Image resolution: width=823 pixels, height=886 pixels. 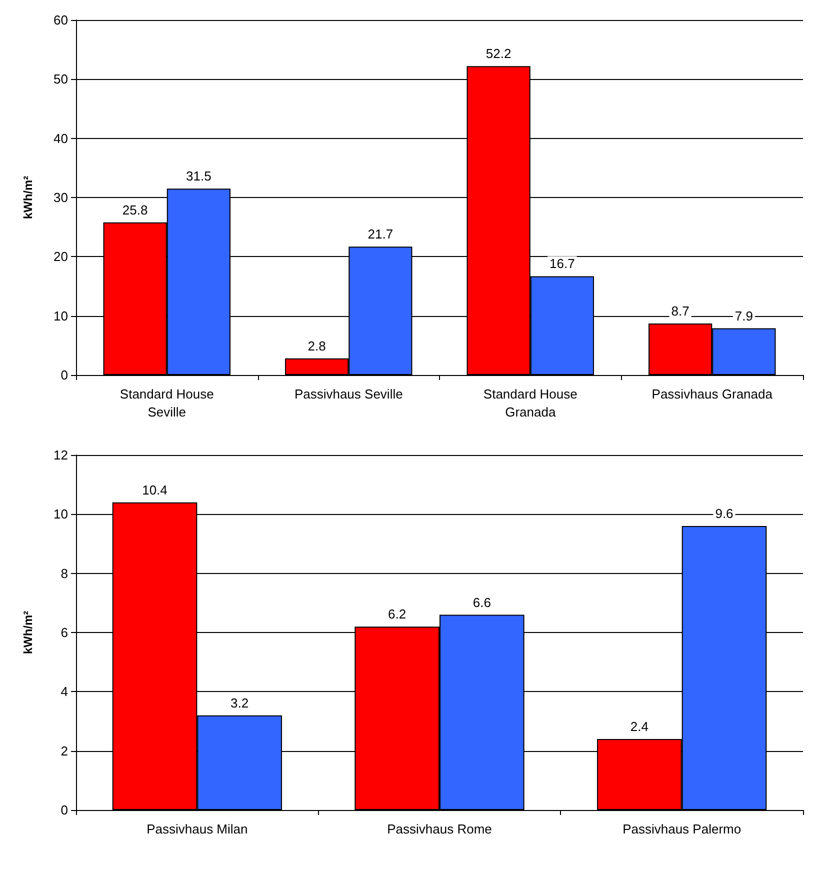 What do you see at coordinates (639, 726) in the screenshot?
I see `data-label: 2.4` at bounding box center [639, 726].